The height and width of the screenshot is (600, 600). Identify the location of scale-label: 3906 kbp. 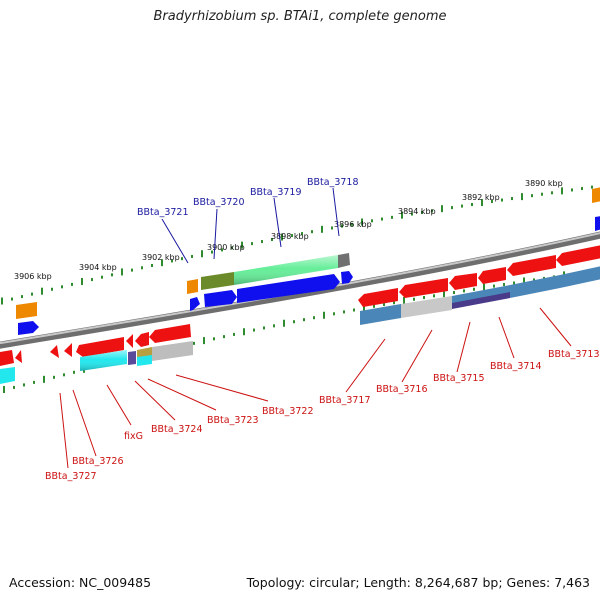
(33, 276).